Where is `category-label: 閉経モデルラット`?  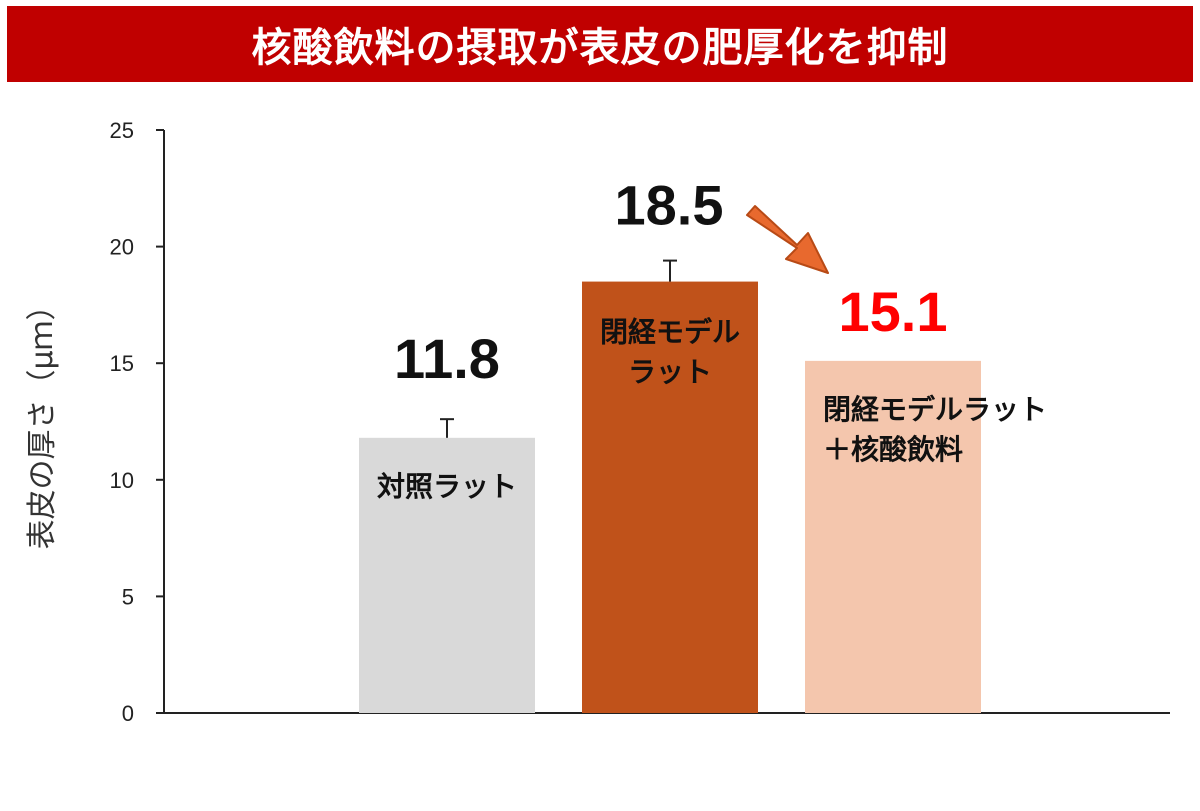
category-label: 閉経モデルラット is located at coordinates (935, 409).